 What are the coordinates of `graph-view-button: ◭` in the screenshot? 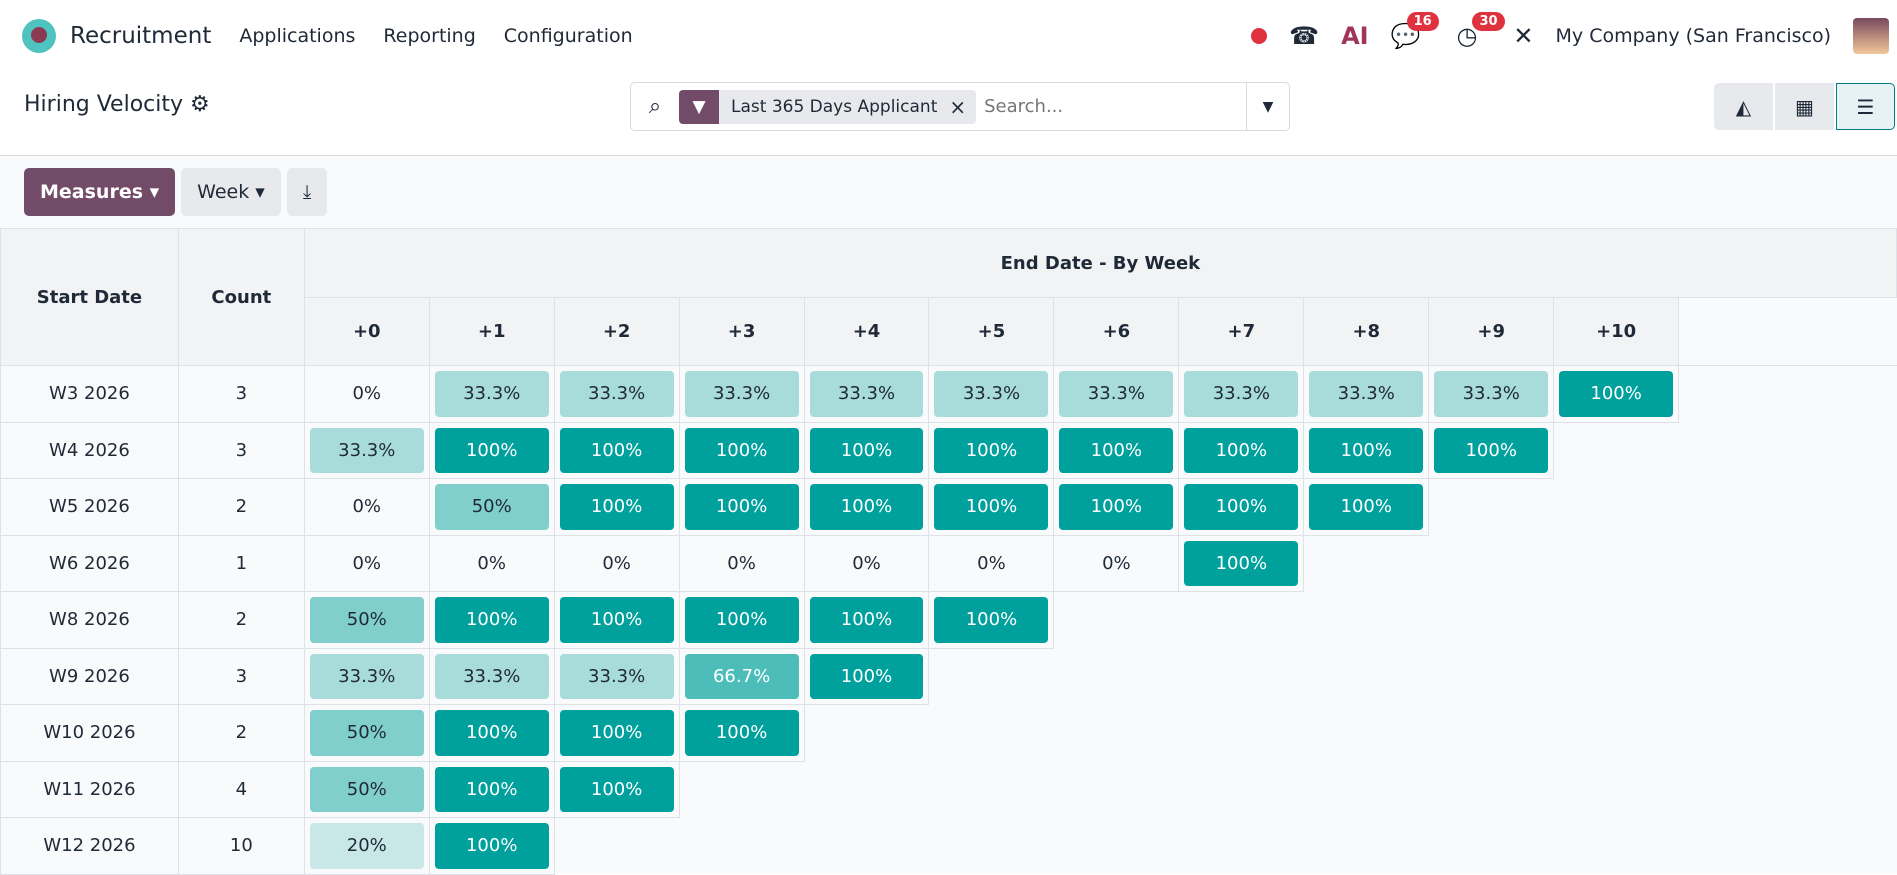 It's located at (1743, 106).